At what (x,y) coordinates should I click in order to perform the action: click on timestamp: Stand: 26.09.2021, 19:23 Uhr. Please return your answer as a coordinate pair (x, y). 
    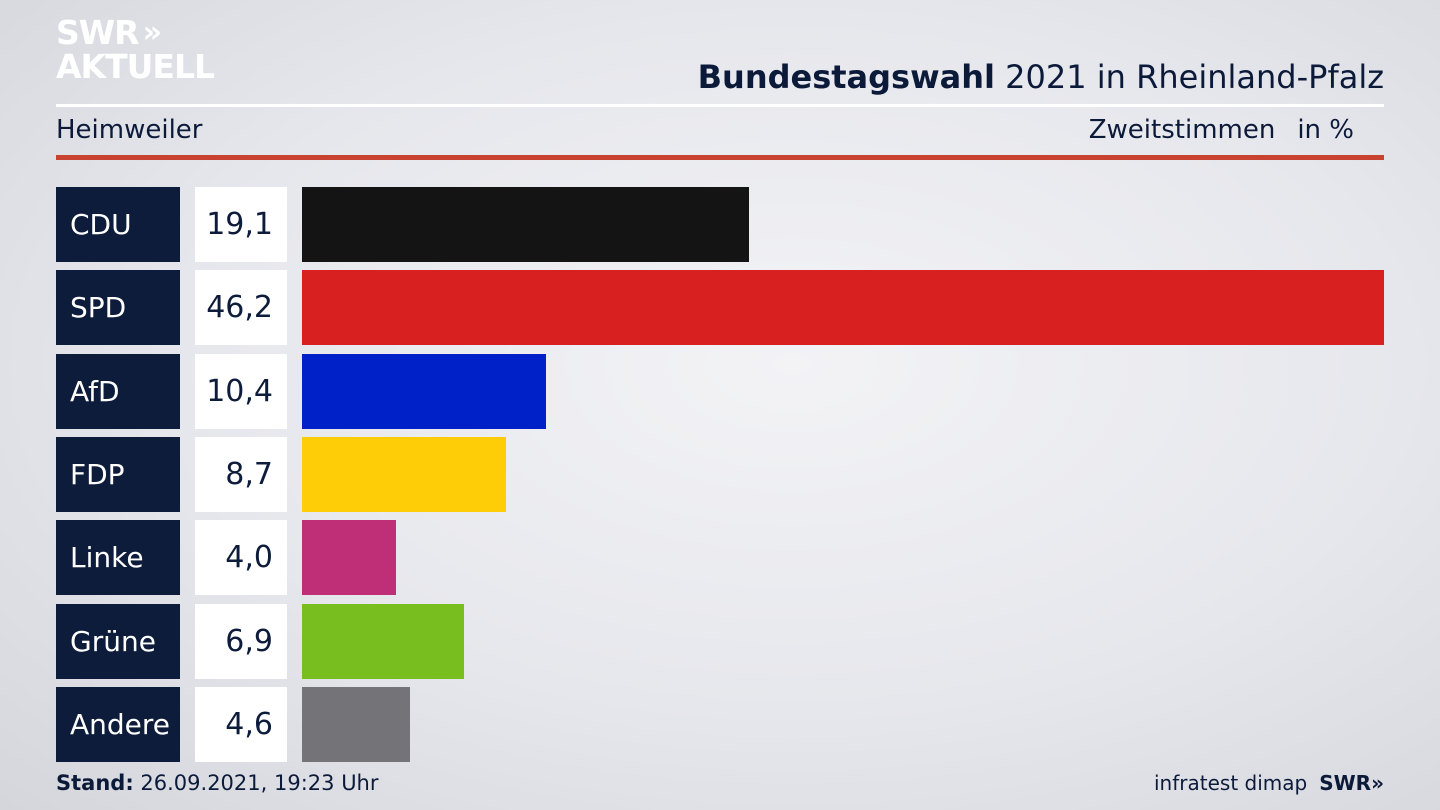
    Looking at the image, I should click on (217, 783).